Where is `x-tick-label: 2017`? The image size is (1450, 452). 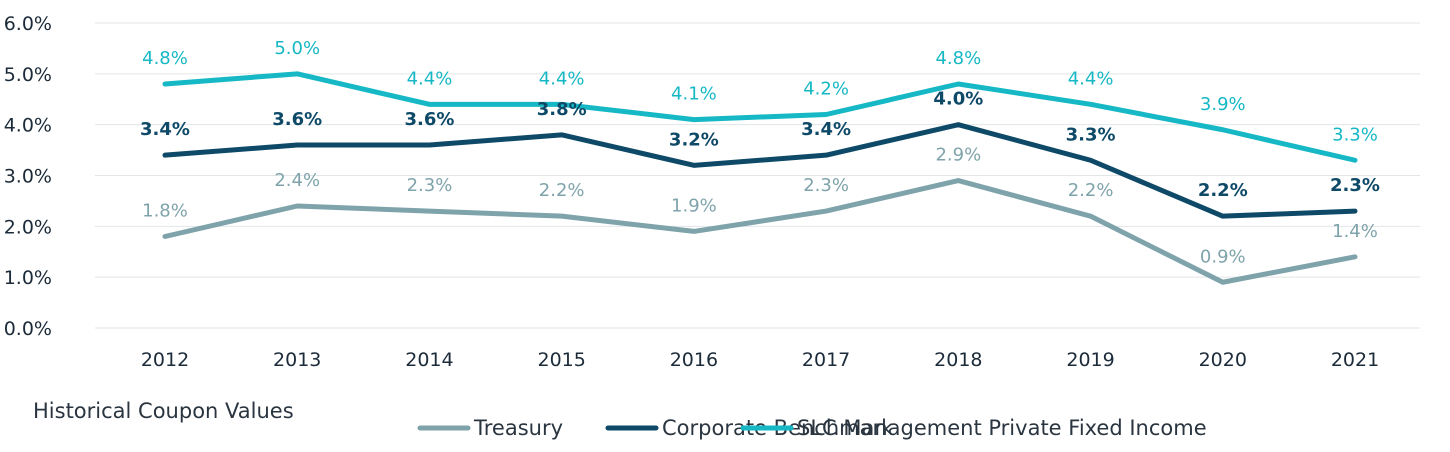
x-tick-label: 2017 is located at coordinates (826, 360).